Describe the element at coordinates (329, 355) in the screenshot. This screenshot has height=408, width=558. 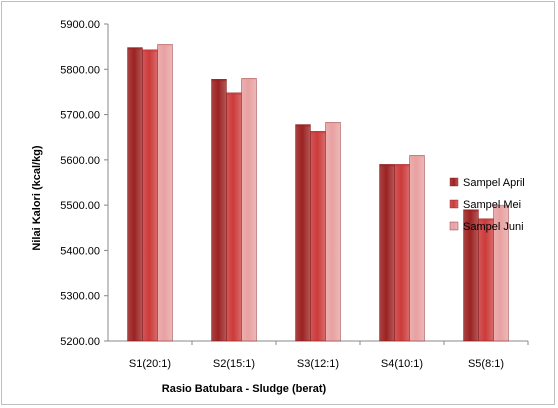
I see `x-tick-labels: S1(20:1) S2(15:1) S3(12:1) S4(10:1) S5(8:1)` at that location.